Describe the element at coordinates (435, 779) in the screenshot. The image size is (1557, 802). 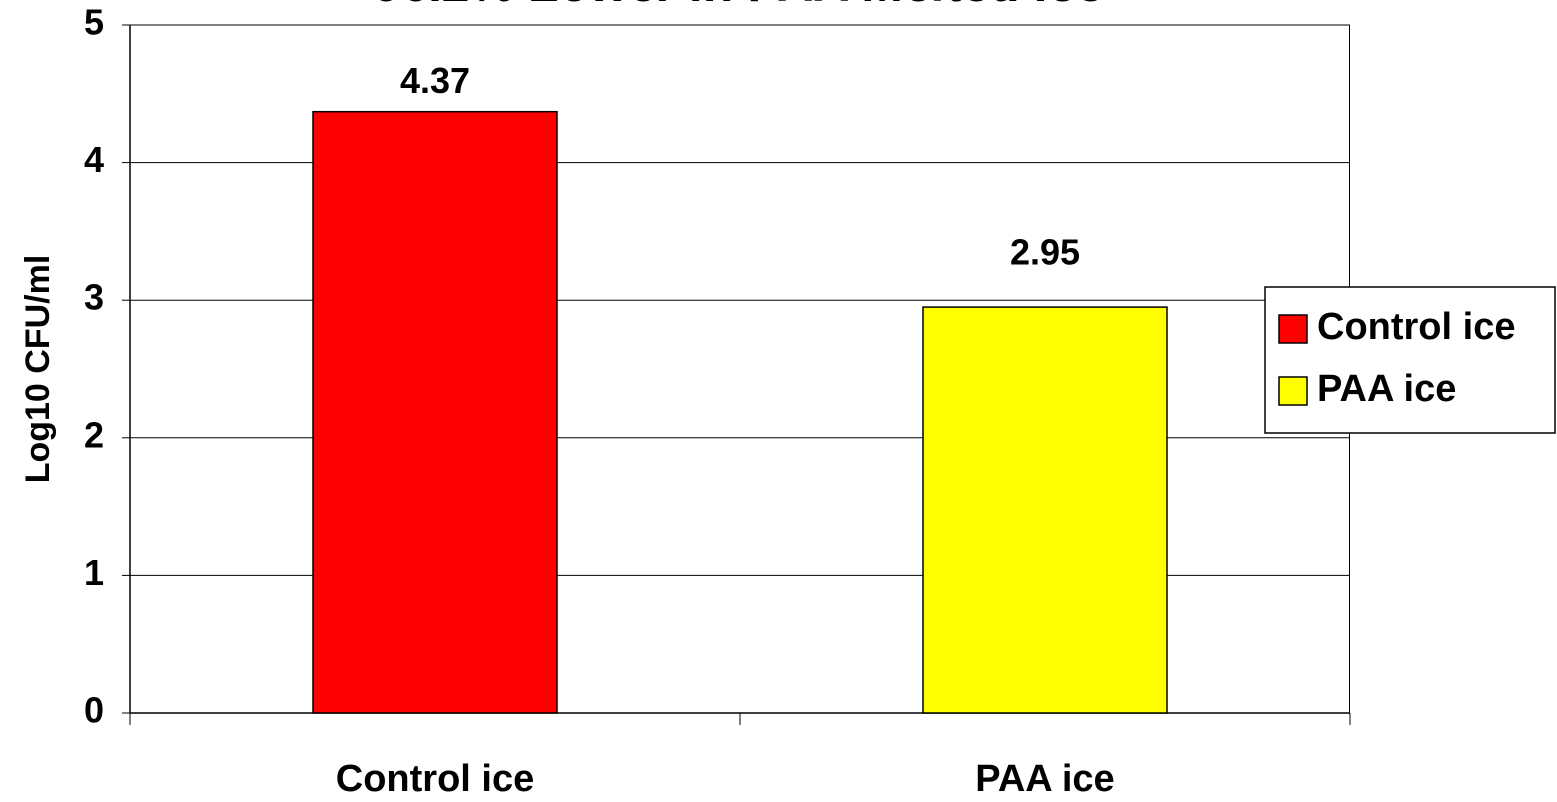
I see `x-tick-label: Control ice` at that location.